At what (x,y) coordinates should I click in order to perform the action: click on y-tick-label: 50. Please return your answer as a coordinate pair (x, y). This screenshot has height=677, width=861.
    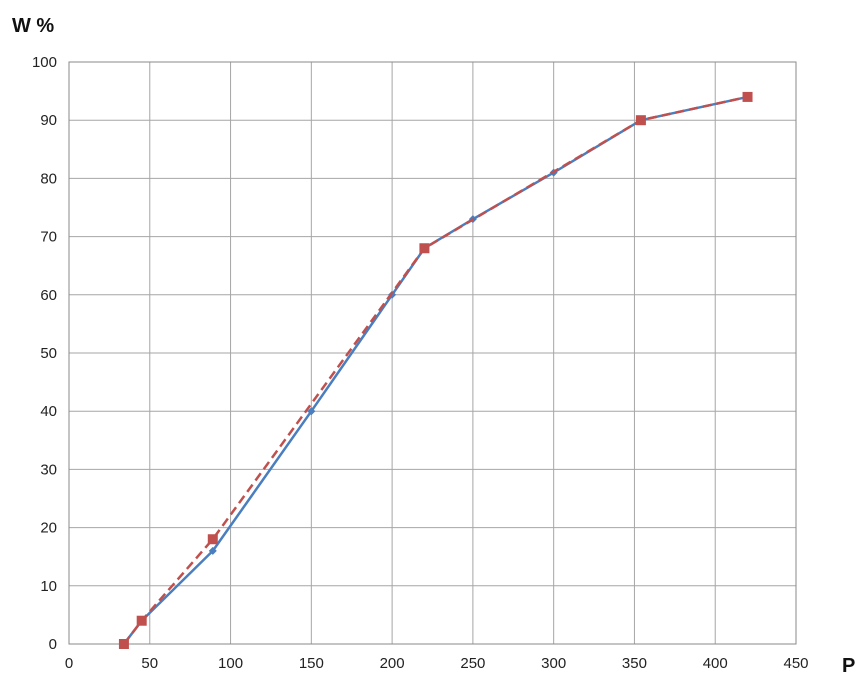
    Looking at the image, I should click on (48, 353).